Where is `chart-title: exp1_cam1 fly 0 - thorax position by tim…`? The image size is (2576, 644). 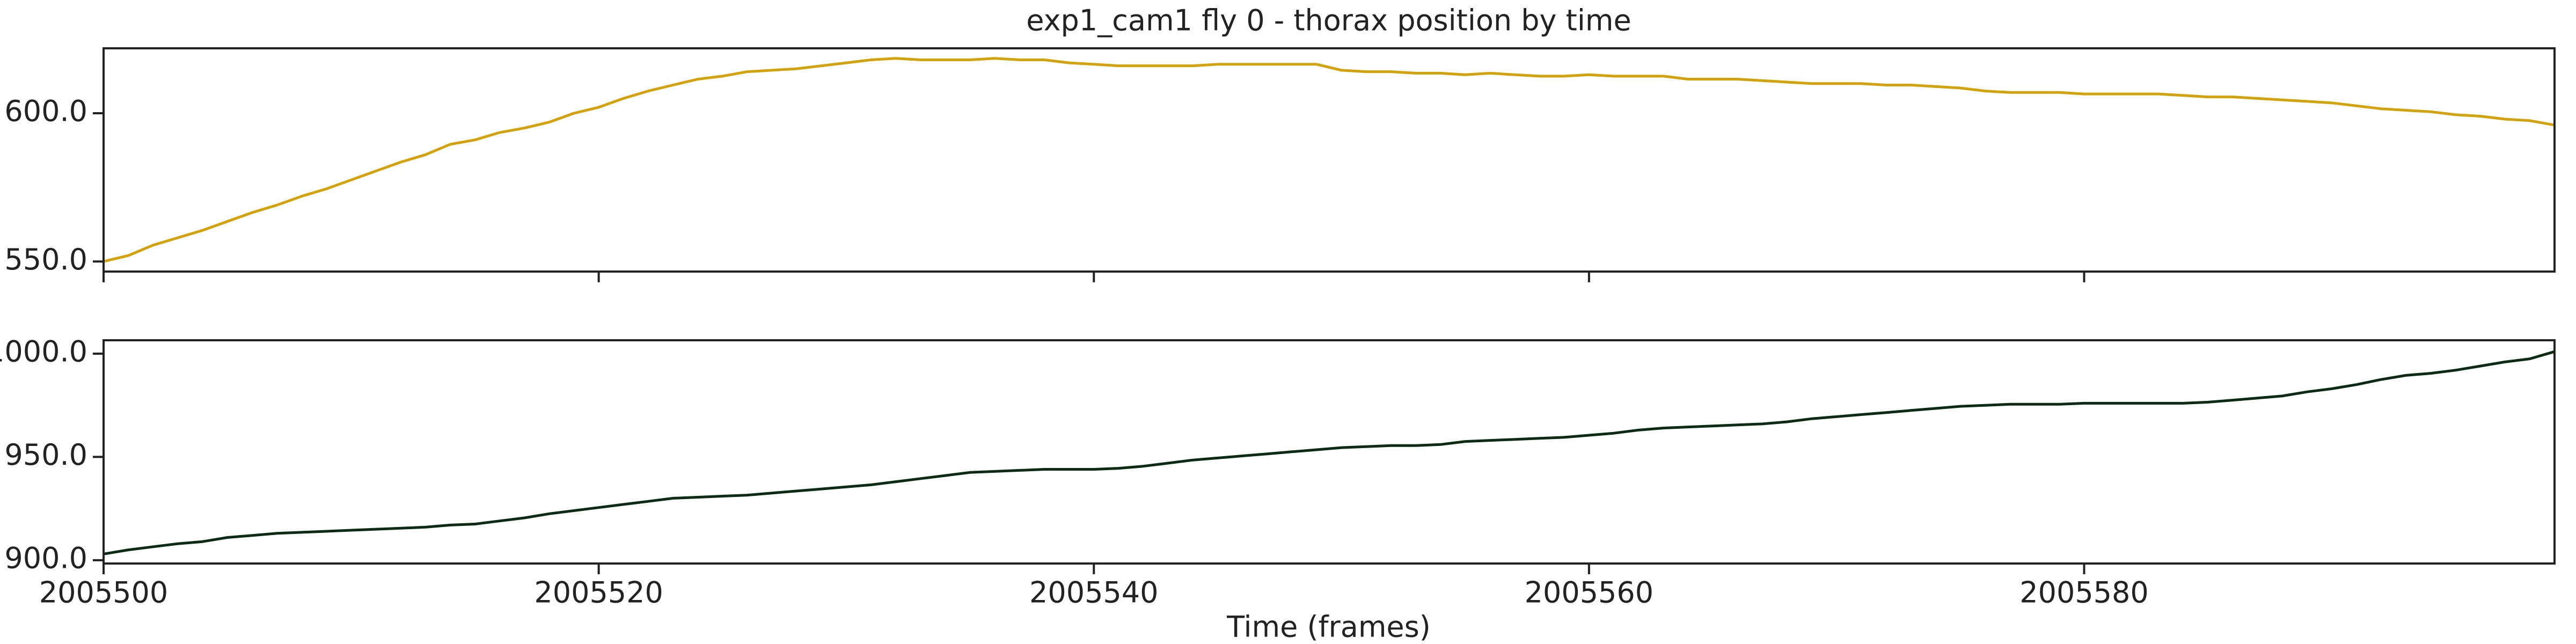
chart-title: exp1_cam1 fly 0 - thorax position by tim… is located at coordinates (1328, 21).